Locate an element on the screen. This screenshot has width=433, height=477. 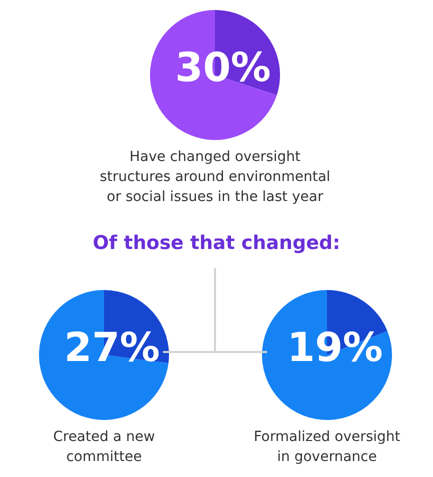
data-label: 19% is located at coordinates (335, 348).